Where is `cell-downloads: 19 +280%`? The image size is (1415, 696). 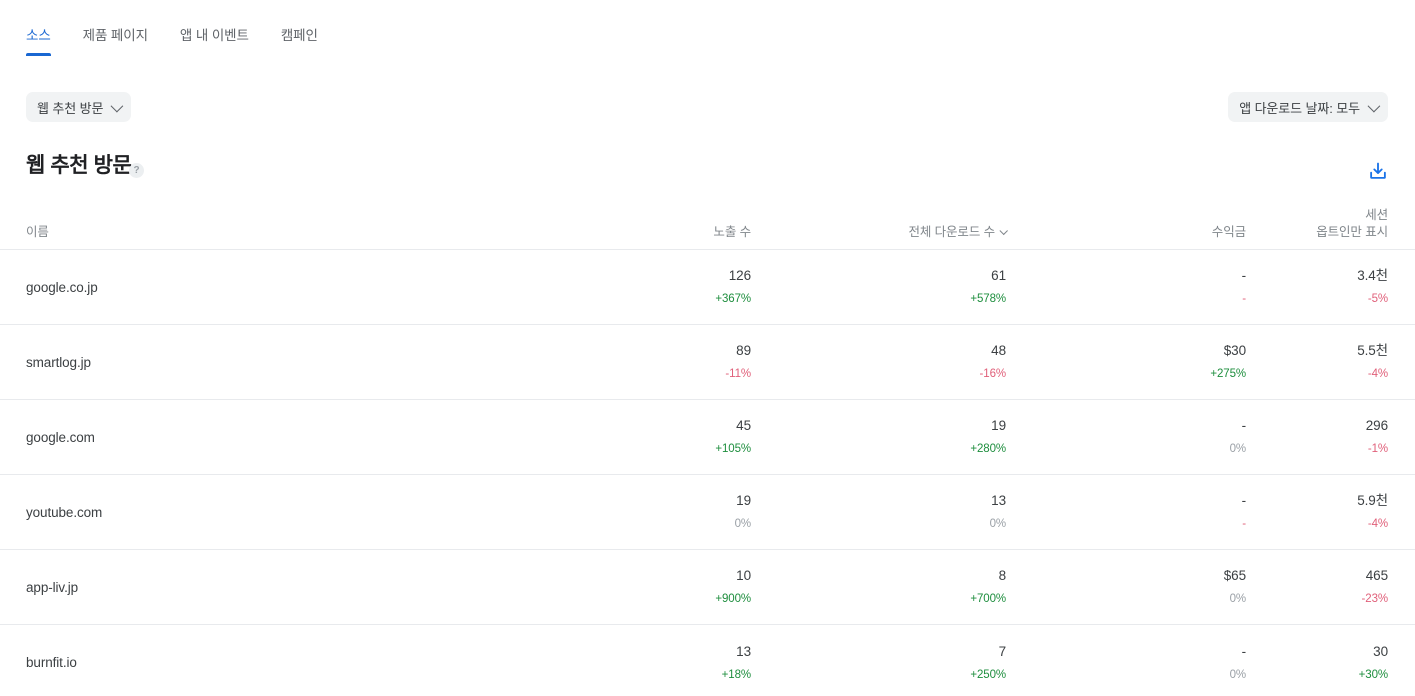
cell-downloads: 19 +280% is located at coordinates (878, 437).